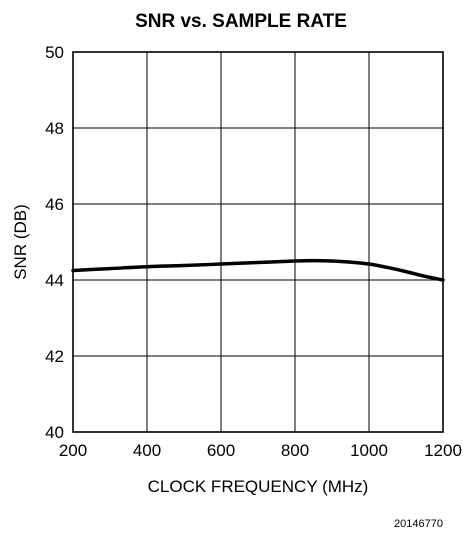  What do you see at coordinates (241, 21) in the screenshot?
I see `chart-title: SNR vs. SAMPLE RATE` at bounding box center [241, 21].